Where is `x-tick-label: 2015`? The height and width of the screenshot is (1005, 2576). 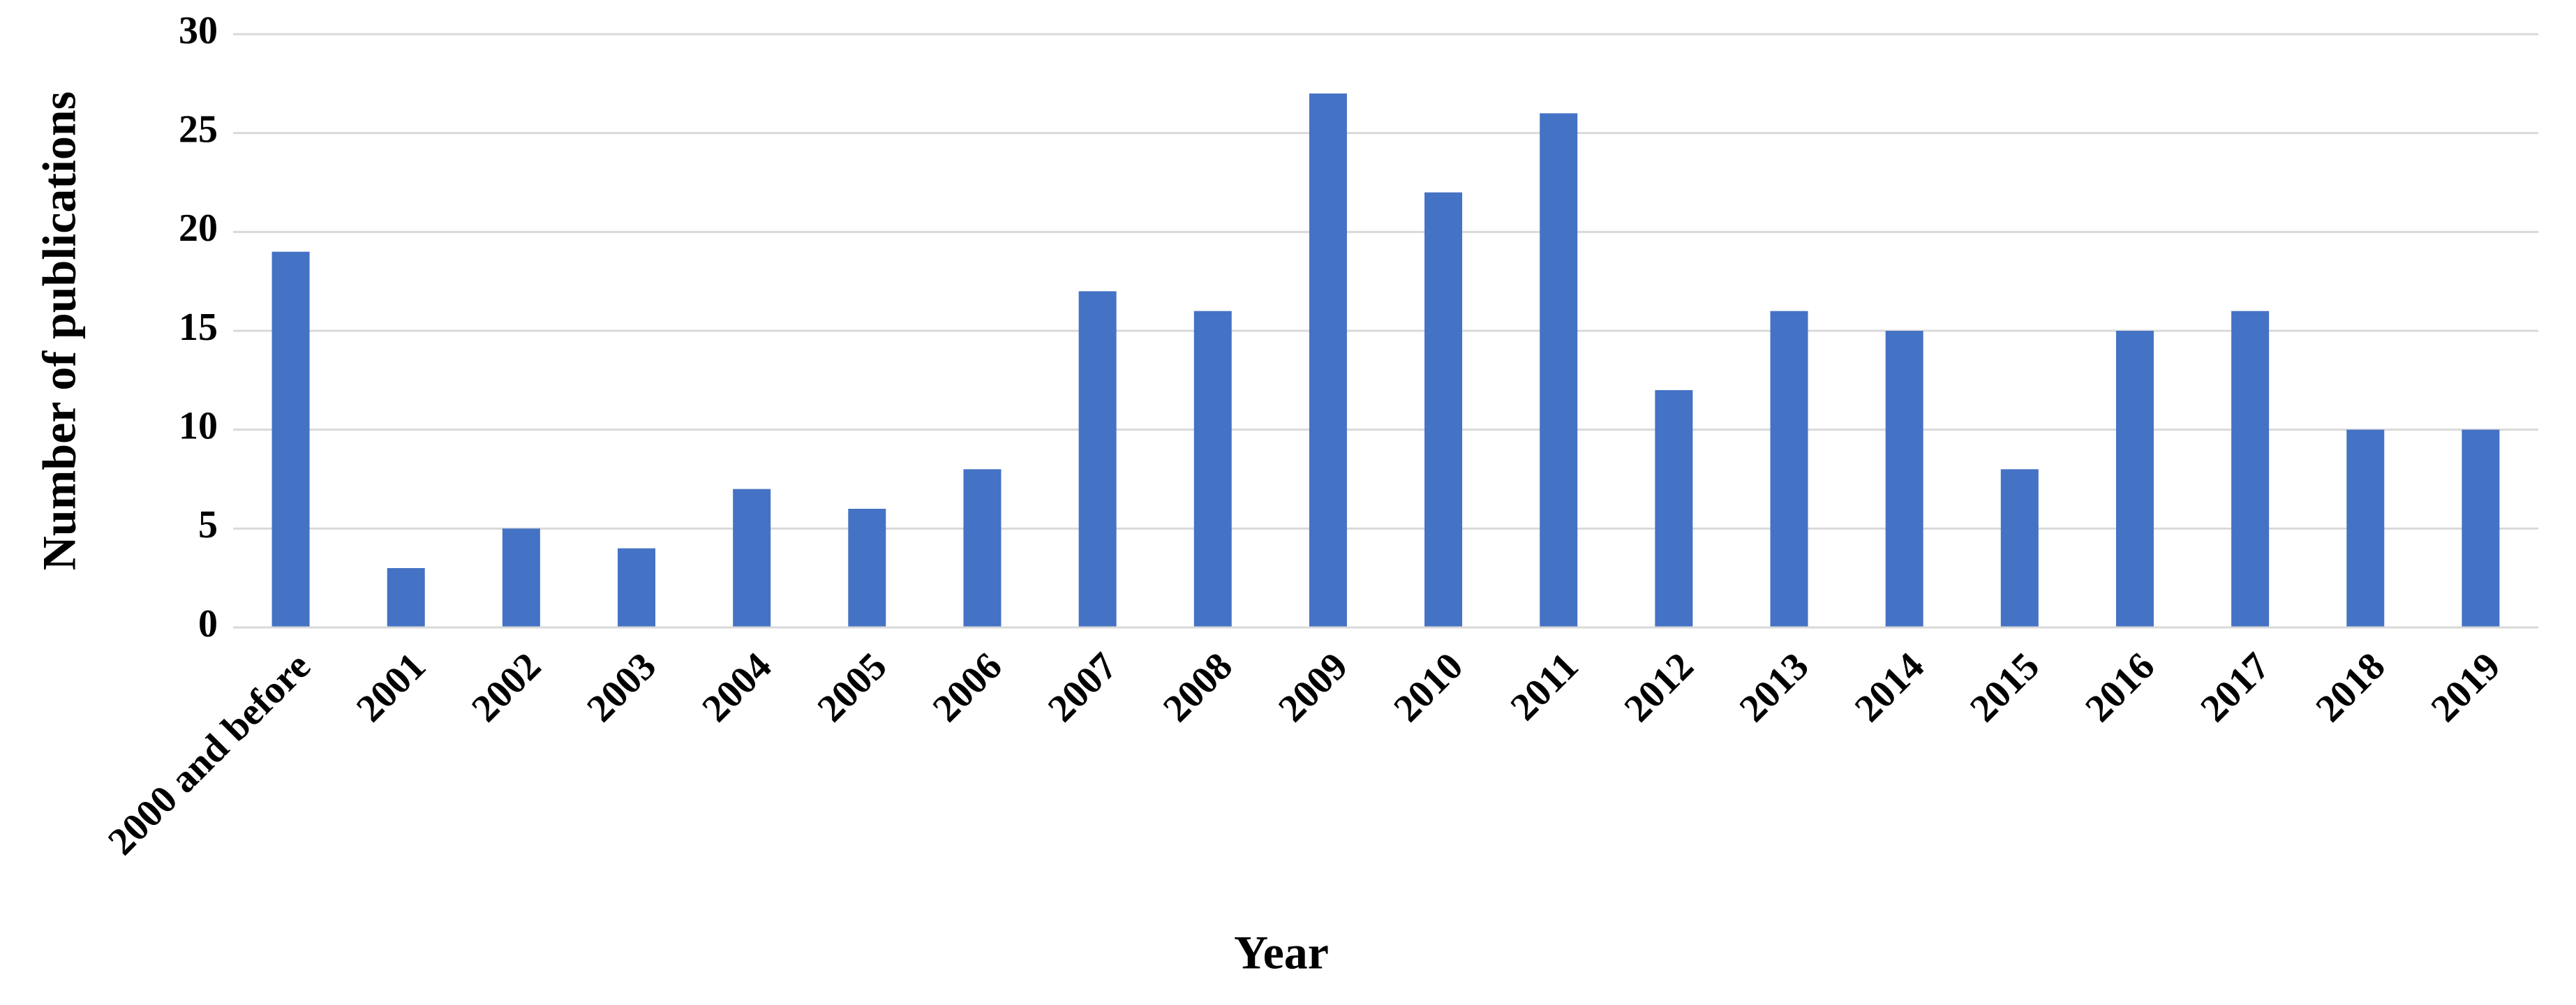
x-tick-label: 2015 is located at coordinates (2005, 687).